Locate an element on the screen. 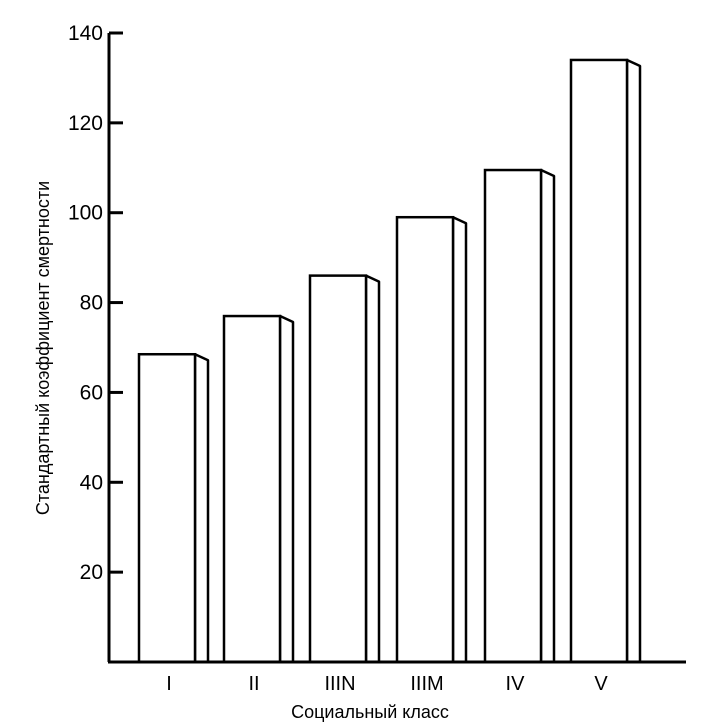 This screenshot has height=726, width=710. bar-i is located at coordinates (173, 508).